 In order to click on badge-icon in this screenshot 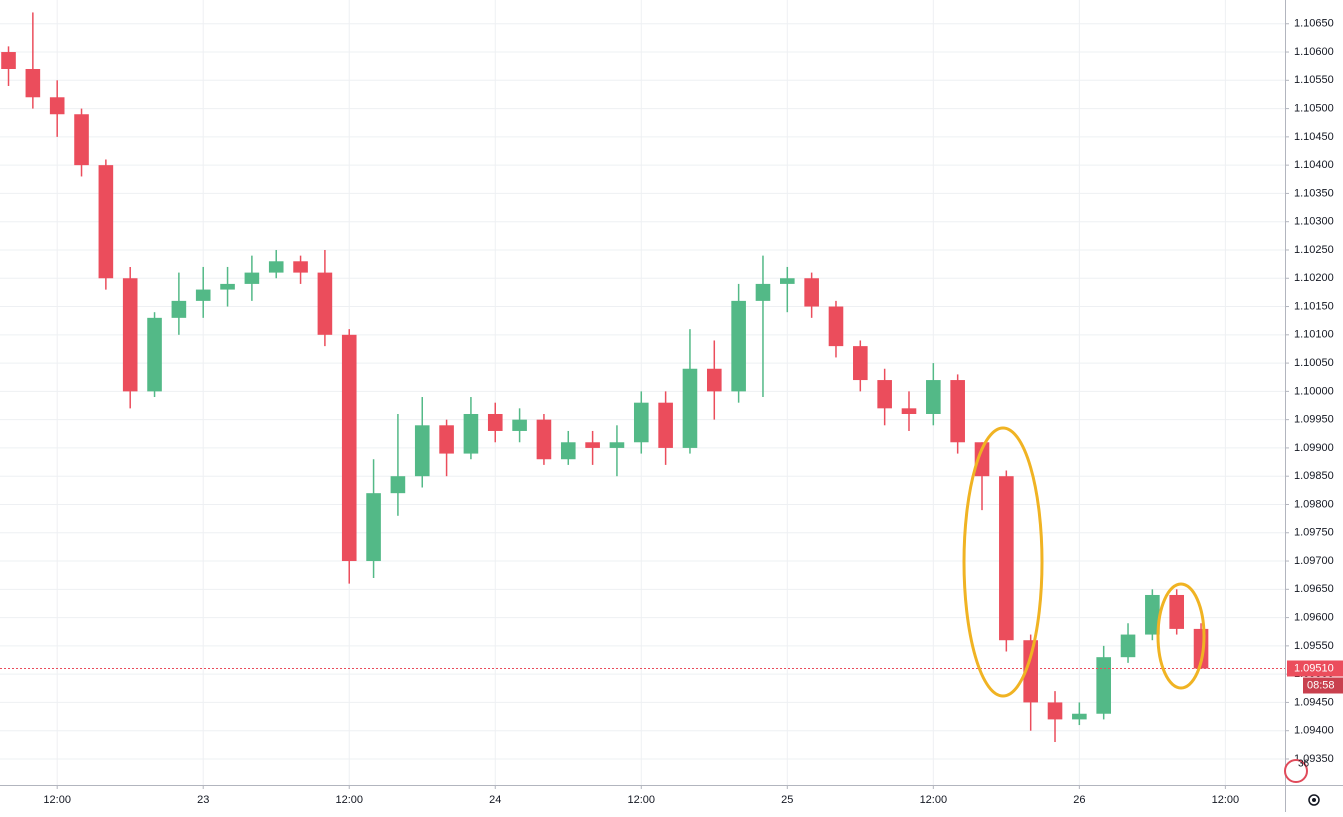, I will do `click(1296, 771)`.